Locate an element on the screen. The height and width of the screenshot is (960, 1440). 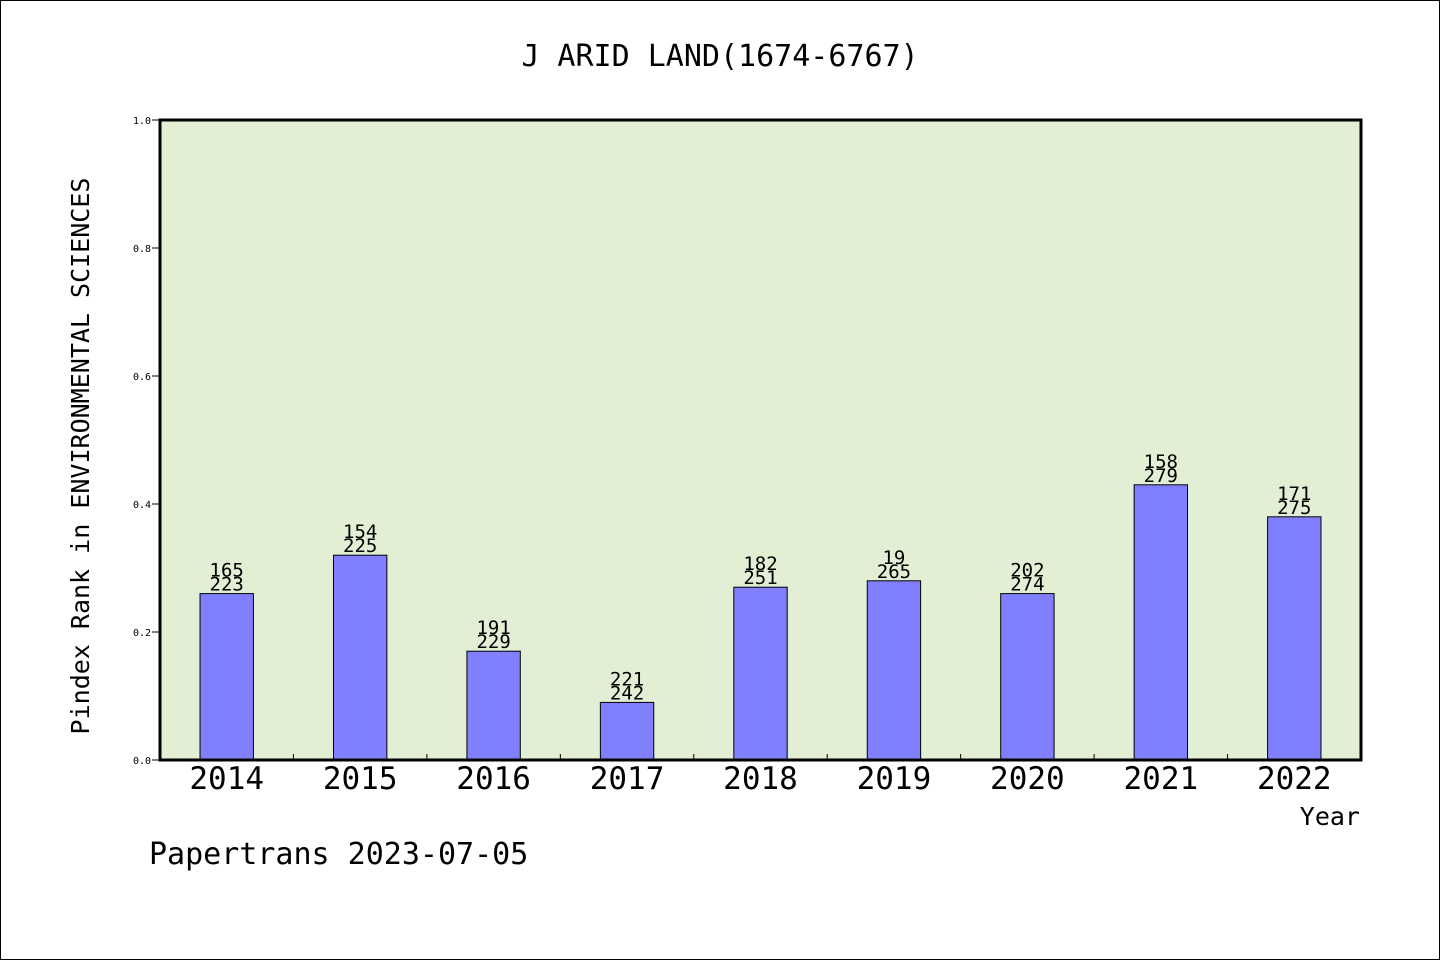
y-tick-label: 0.8 is located at coordinates (142, 249).